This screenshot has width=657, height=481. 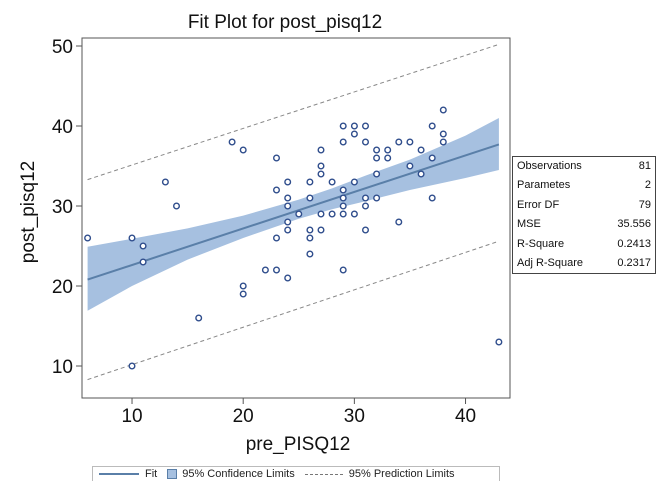 What do you see at coordinates (584, 185) in the screenshot?
I see `stat-row: Parametes 2` at bounding box center [584, 185].